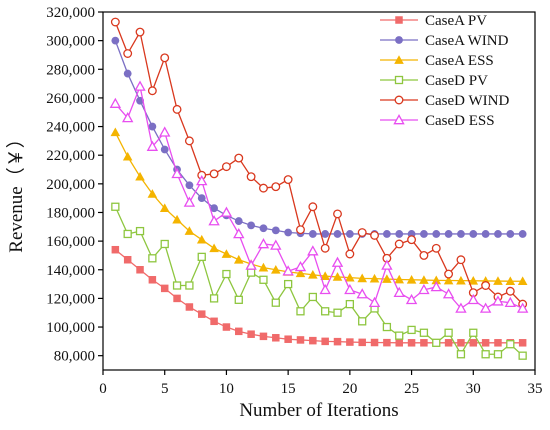  What do you see at coordinates (70, 299) in the screenshot?
I see `y-tick-label: 120,000` at bounding box center [70, 299].